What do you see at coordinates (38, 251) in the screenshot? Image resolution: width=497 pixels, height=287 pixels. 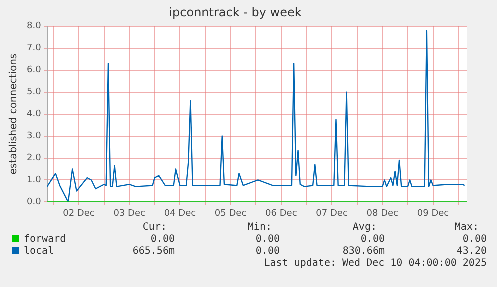 I see `legend-label: local` at bounding box center [38, 251].